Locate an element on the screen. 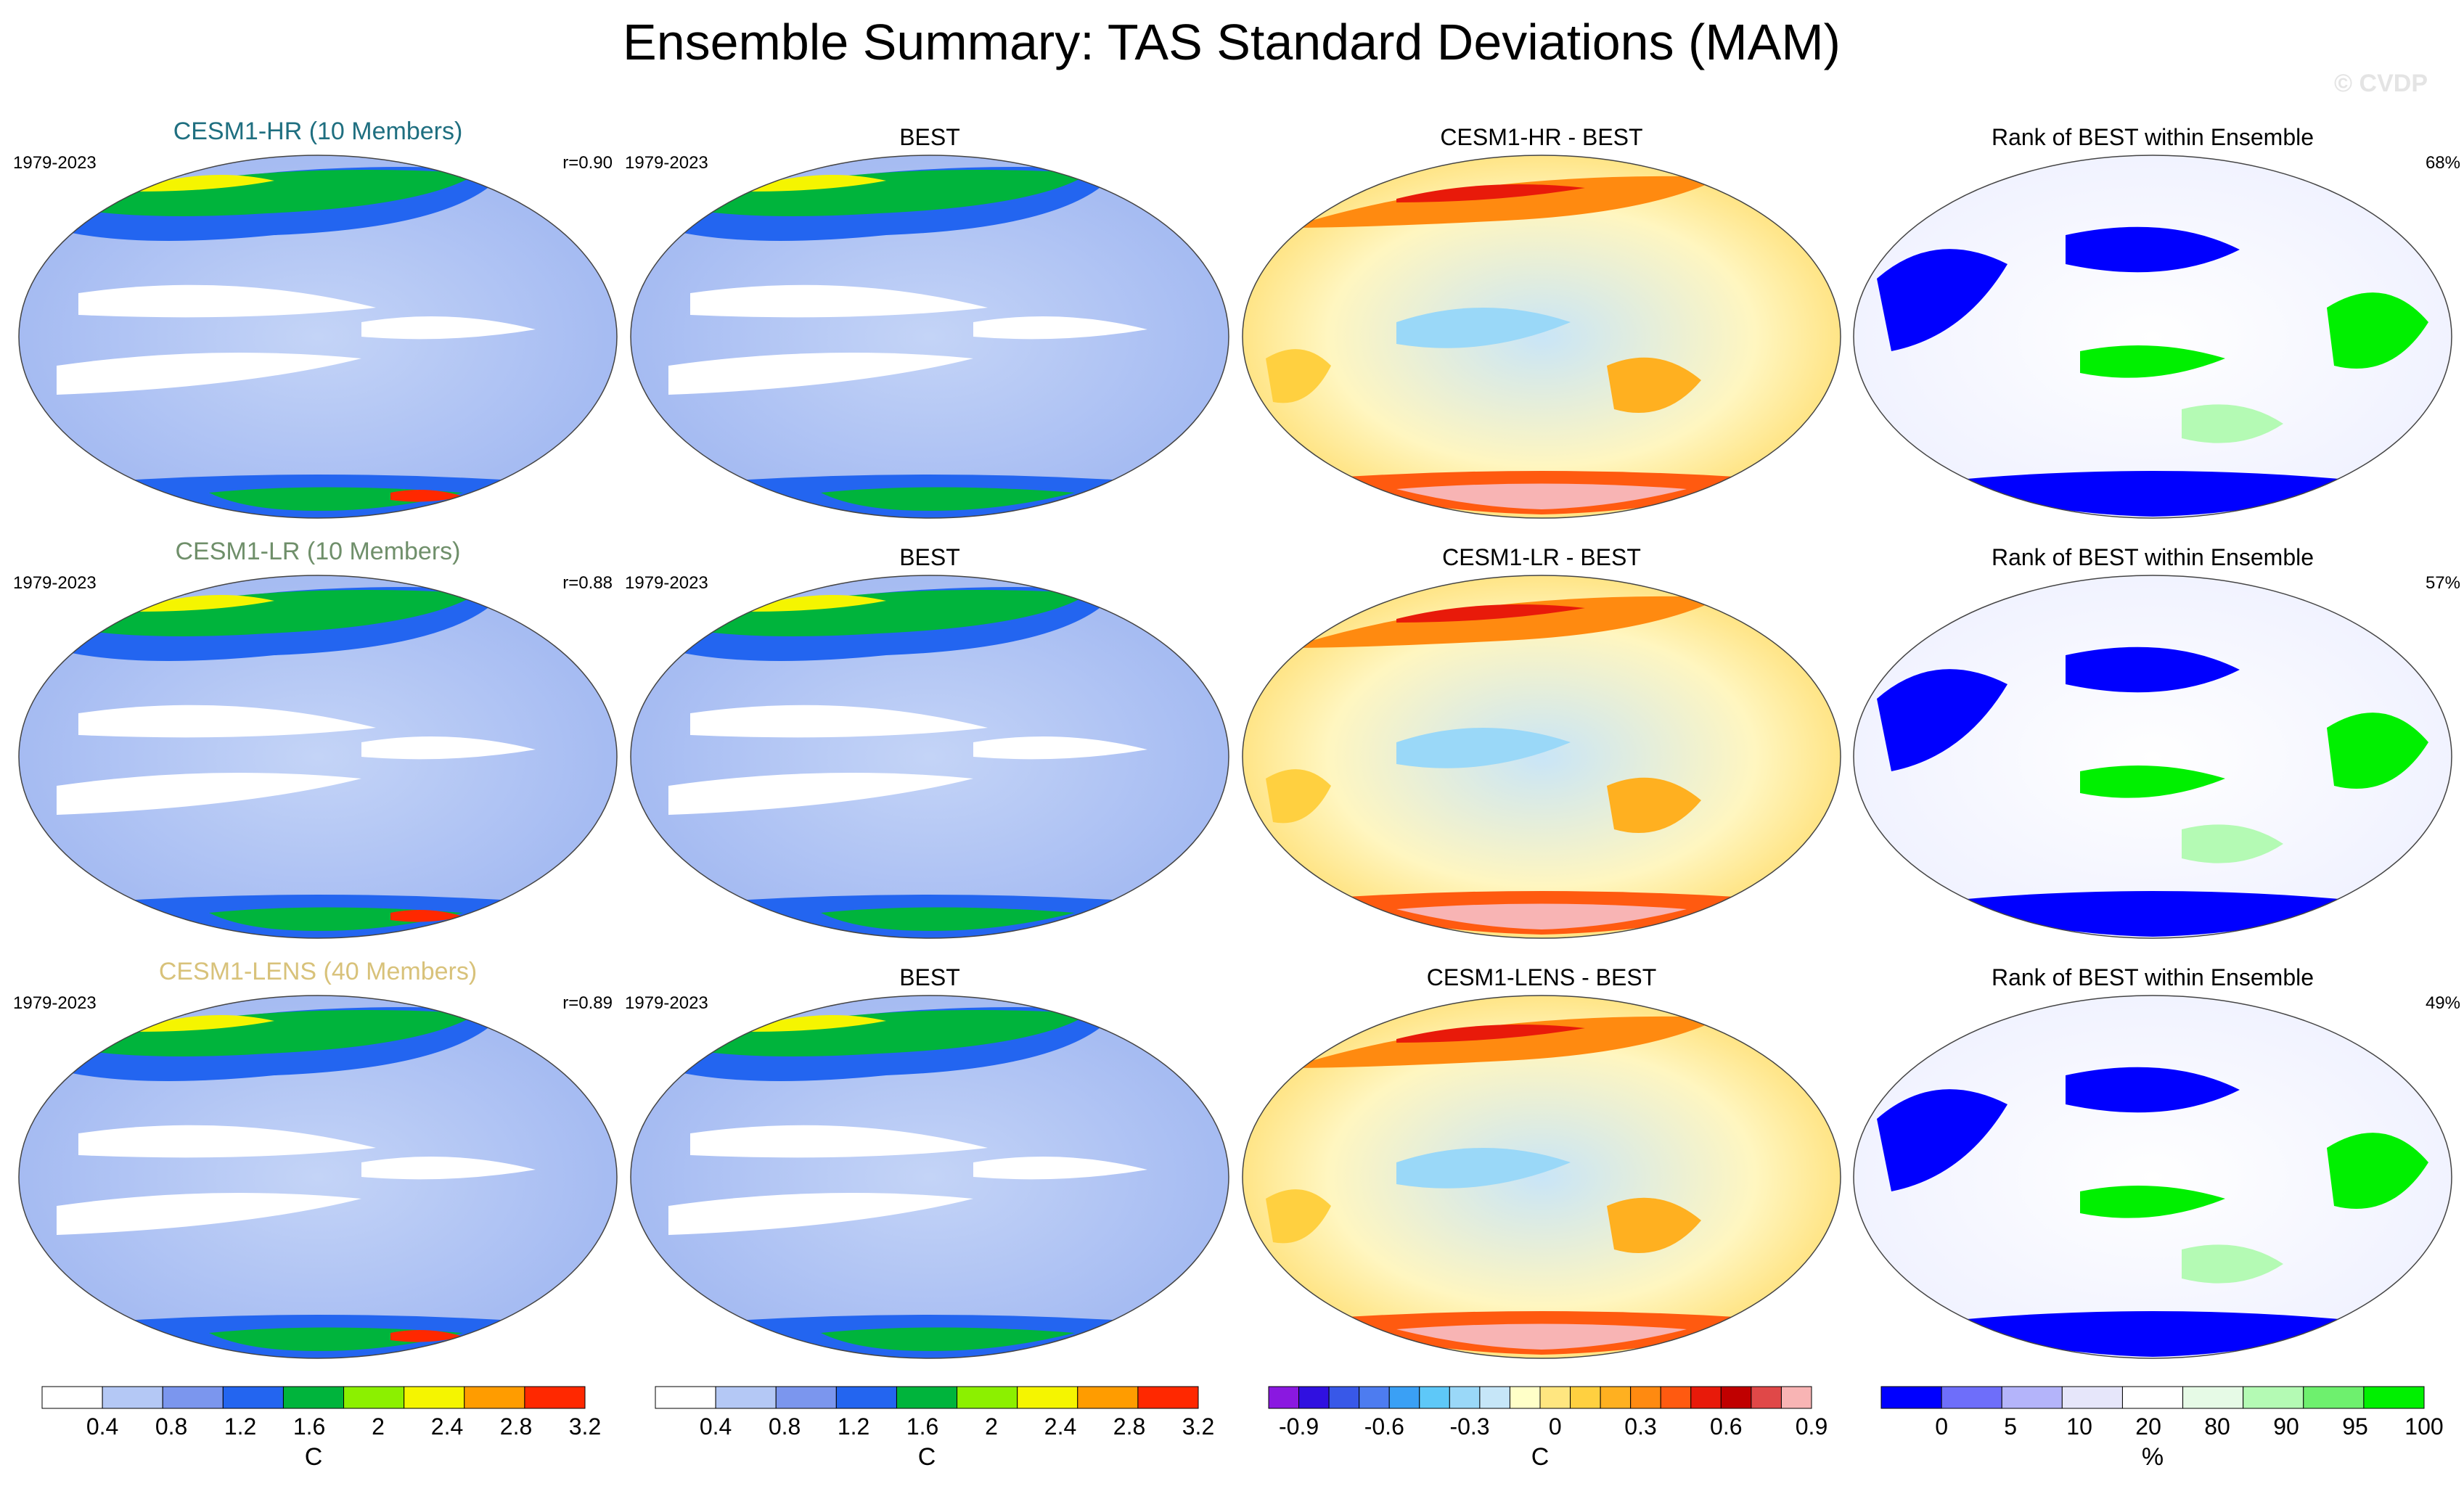 Image resolution: width=2464 pixels, height=1486 pixels. rank-map-panel: Rank of BEST within Ensemble 49% is located at coordinates (2156, 1161).